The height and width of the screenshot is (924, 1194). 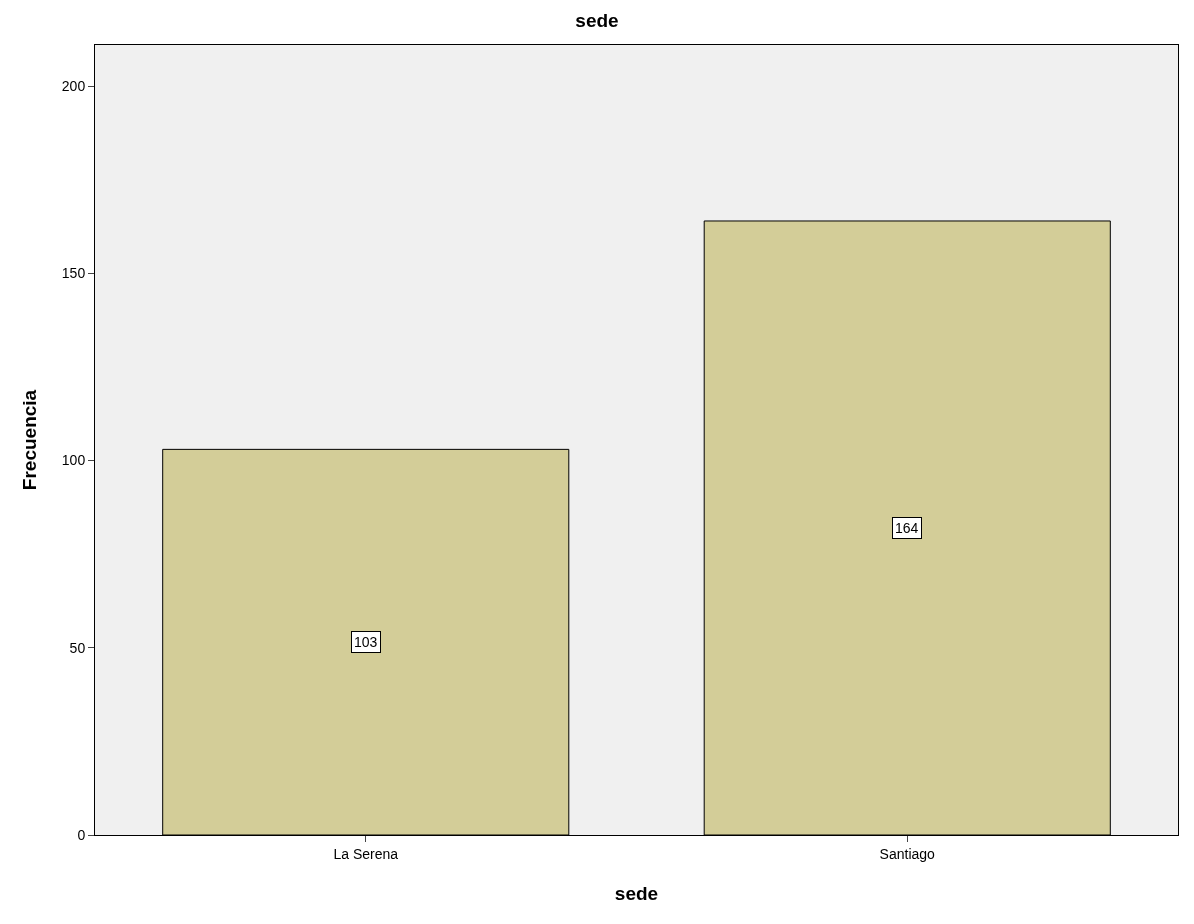 I want to click on chart-title: sede, so click(x=597, y=21).